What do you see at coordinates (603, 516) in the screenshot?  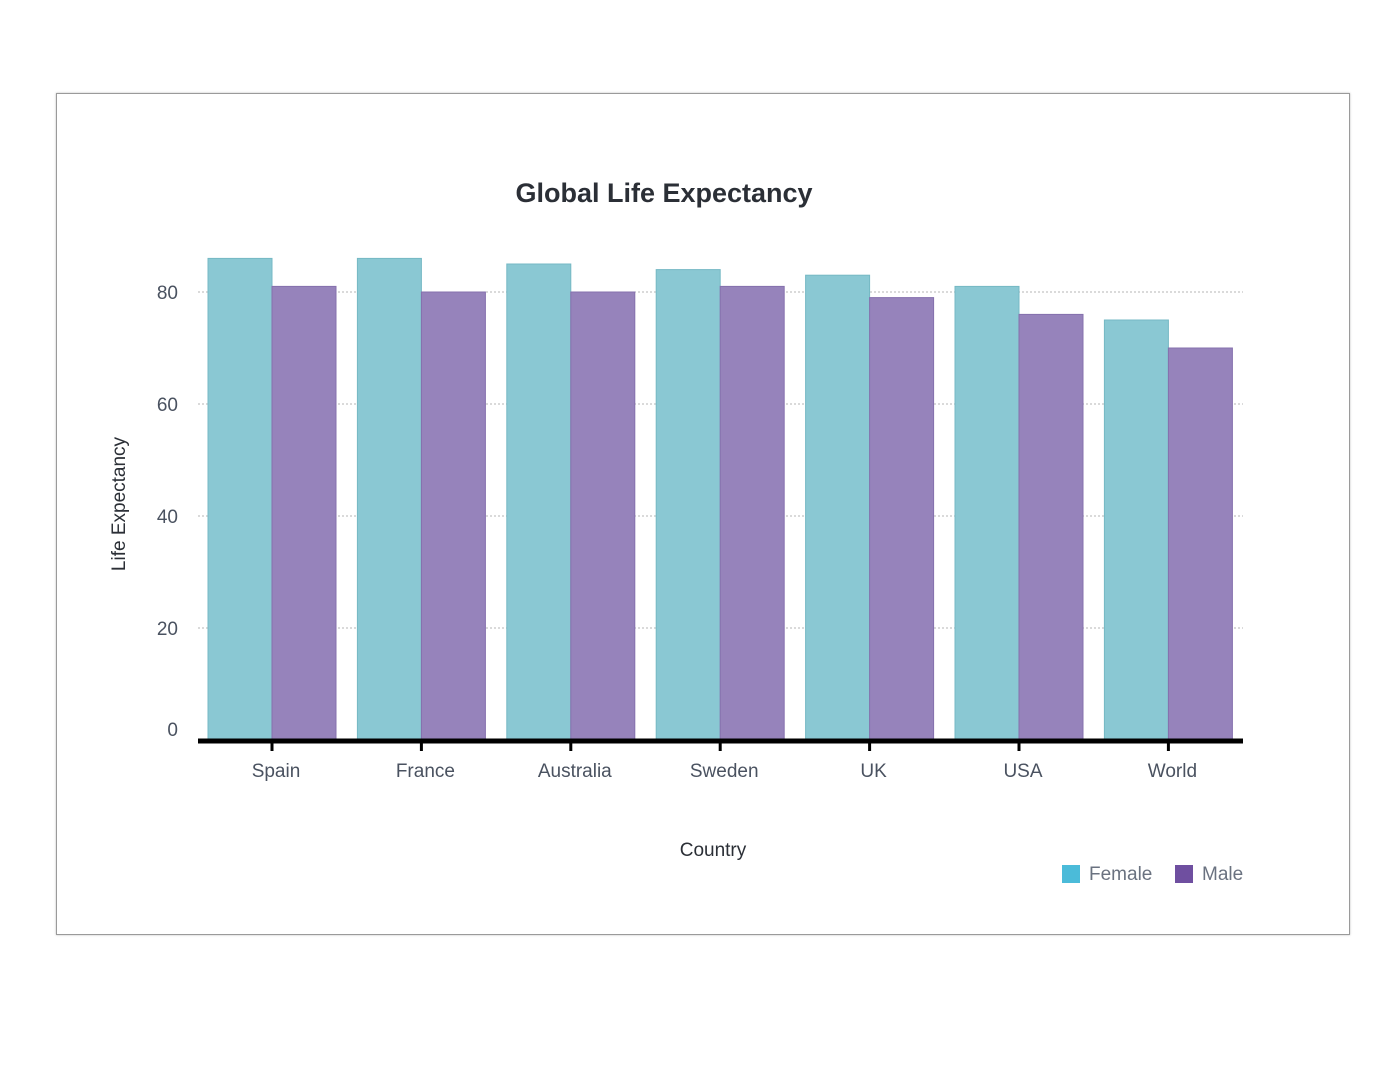 I see `bar-male-australia` at bounding box center [603, 516].